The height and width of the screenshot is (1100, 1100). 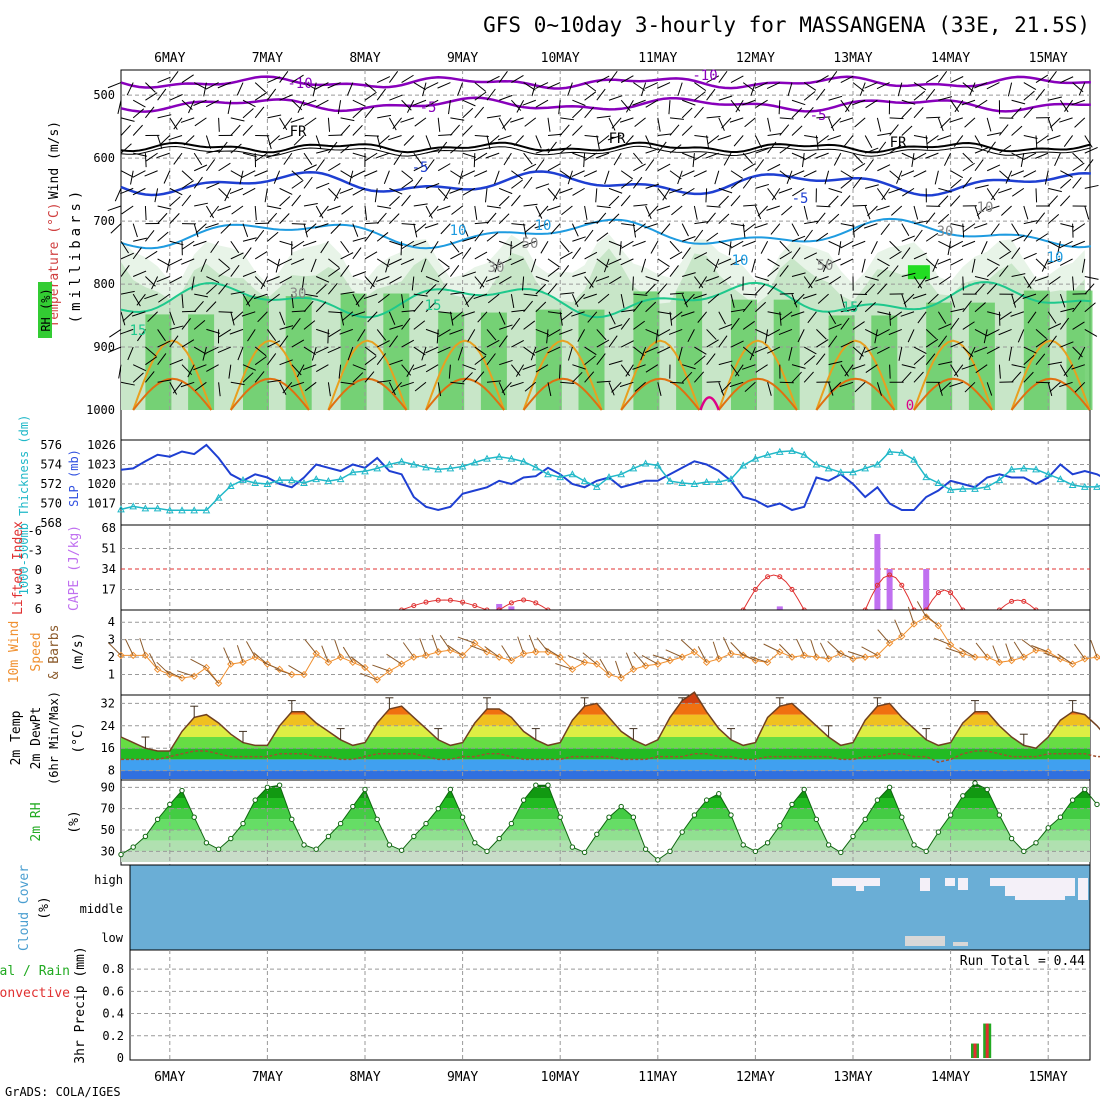 What do you see at coordinates (364, 58) in the screenshot?
I see `top-day-label: 8MAY` at bounding box center [364, 58].